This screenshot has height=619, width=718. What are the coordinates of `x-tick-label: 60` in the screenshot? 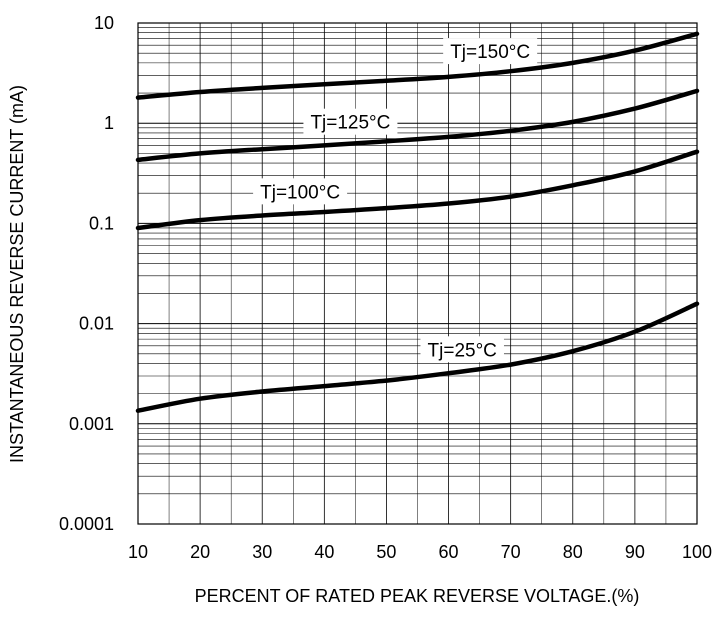 It's located at (449, 552).